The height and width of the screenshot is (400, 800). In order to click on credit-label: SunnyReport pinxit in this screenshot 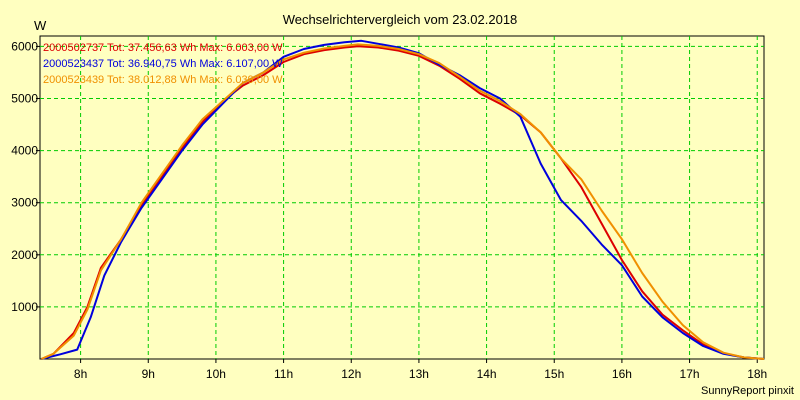, I will do `click(747, 391)`.